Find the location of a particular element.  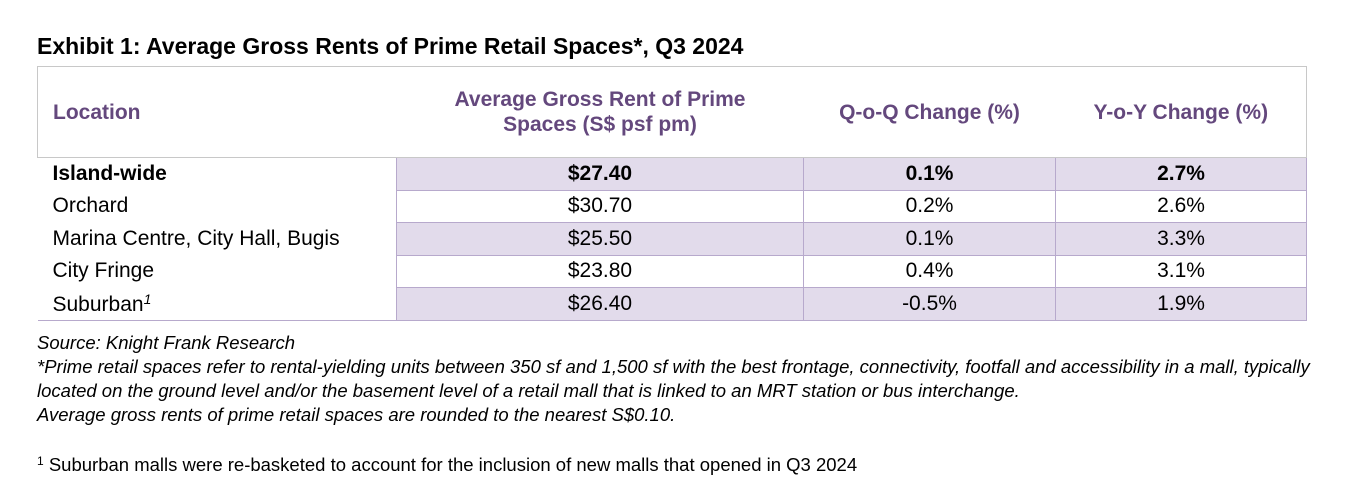

row-rent: $25.50 is located at coordinates (600, 239).